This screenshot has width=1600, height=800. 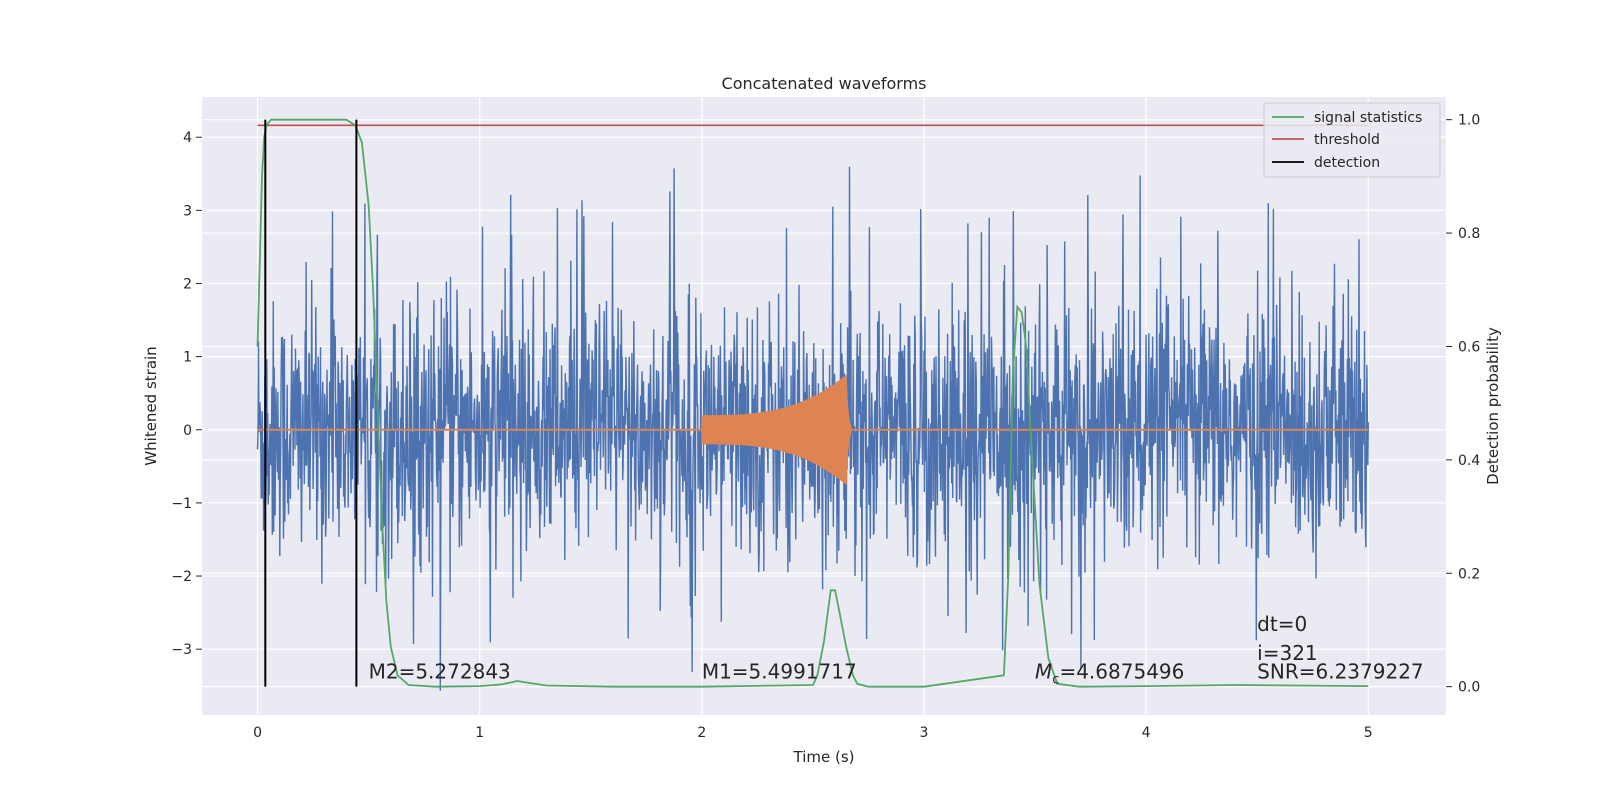 What do you see at coordinates (1287, 653) in the screenshot?
I see `annotation: i=321` at bounding box center [1287, 653].